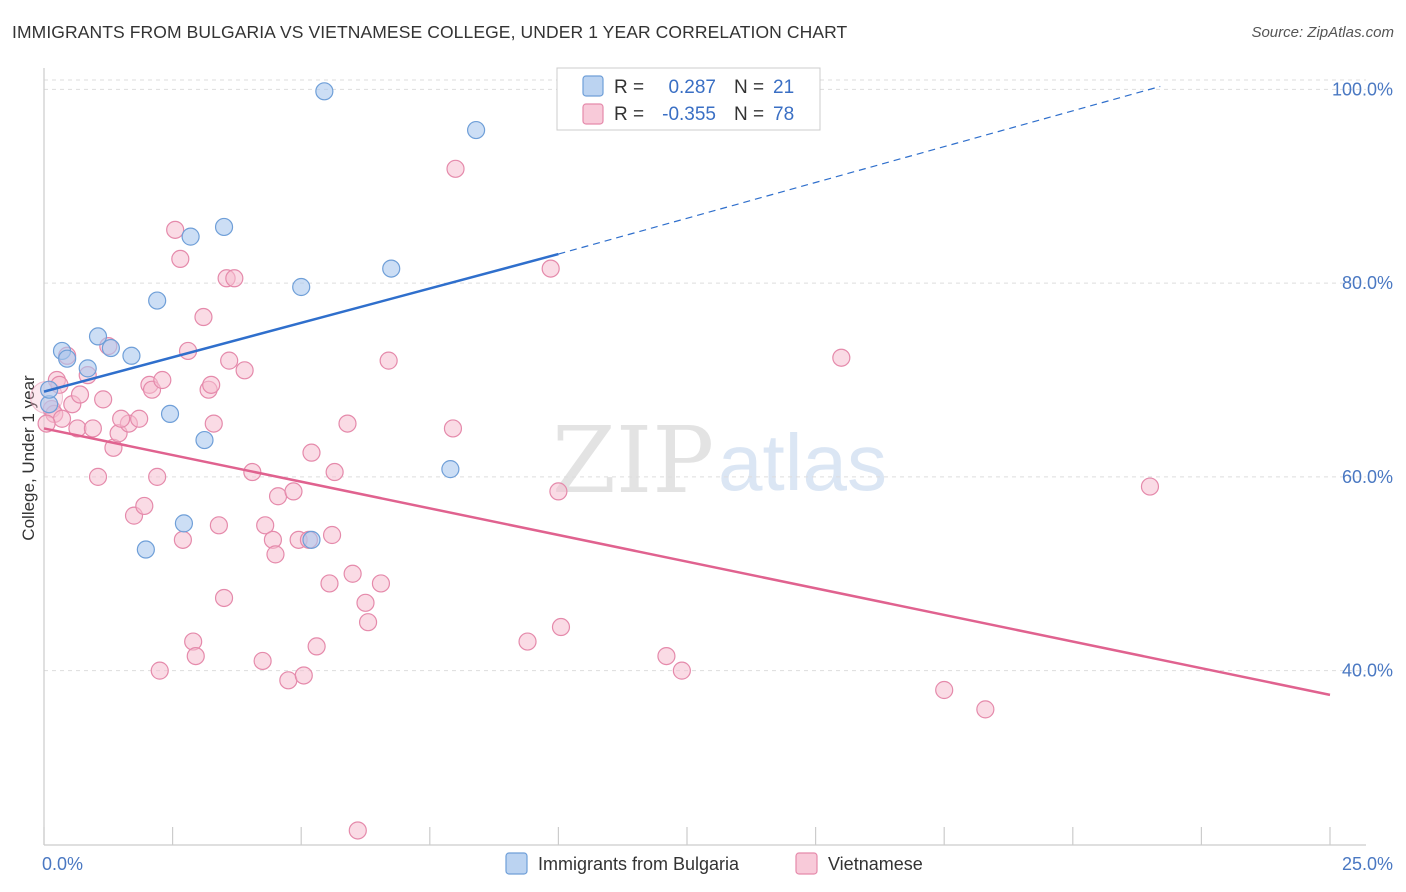 The image size is (1406, 892). What do you see at coordinates (516, 863) in the screenshot?
I see `series-legend-swatch-bulgaria` at bounding box center [516, 863].